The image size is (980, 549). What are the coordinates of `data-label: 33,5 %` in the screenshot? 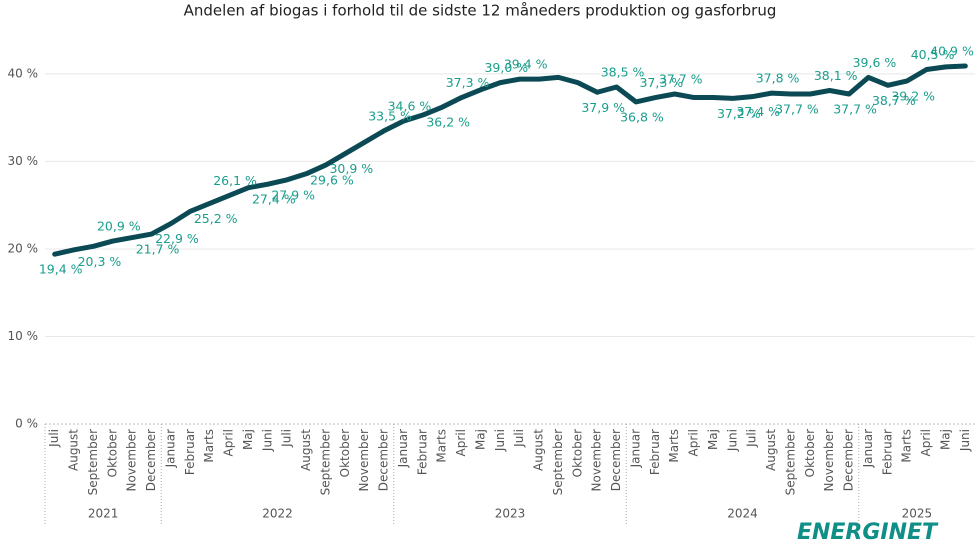 It's located at (390, 115).